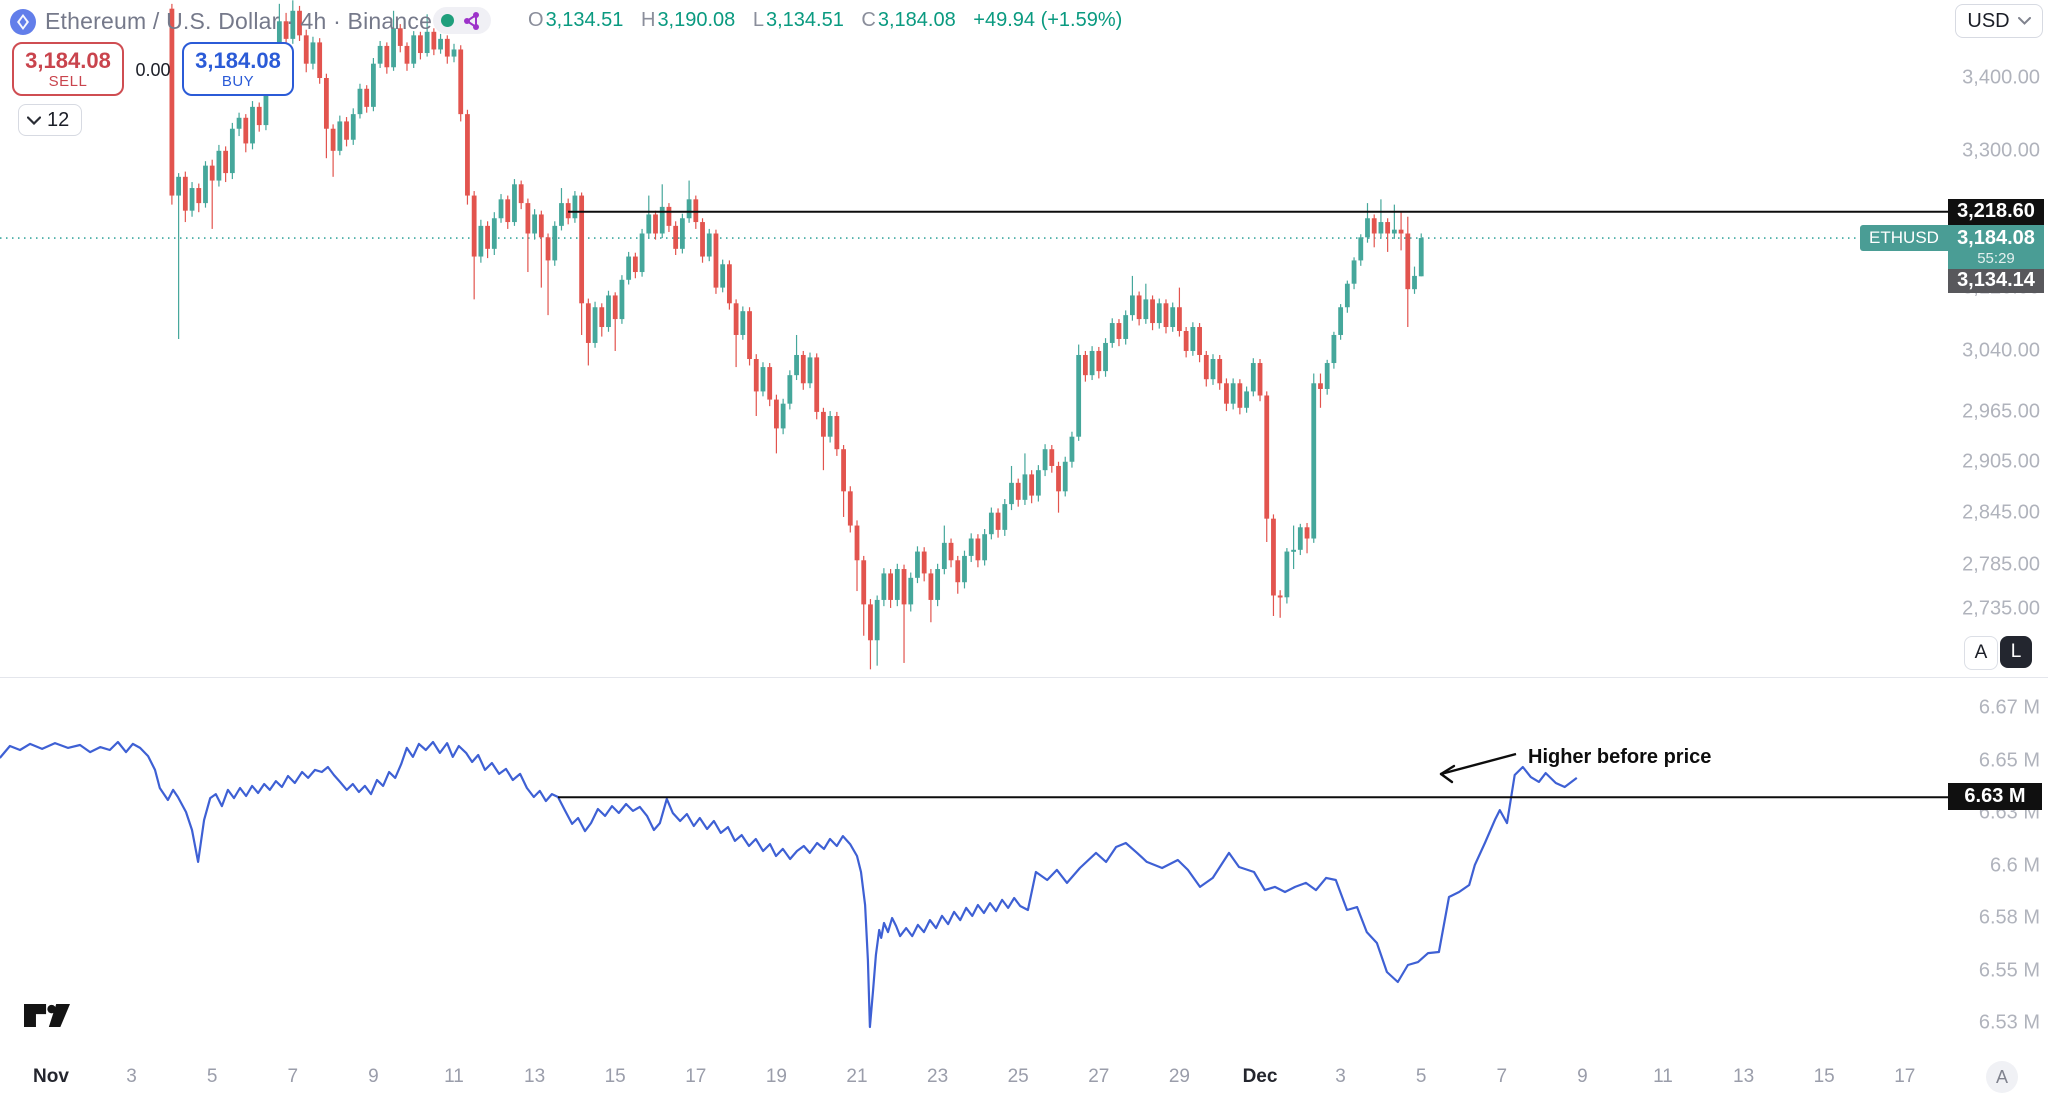  Describe the element at coordinates (373, 1076) in the screenshot. I see `time-axis-label: 9` at that location.